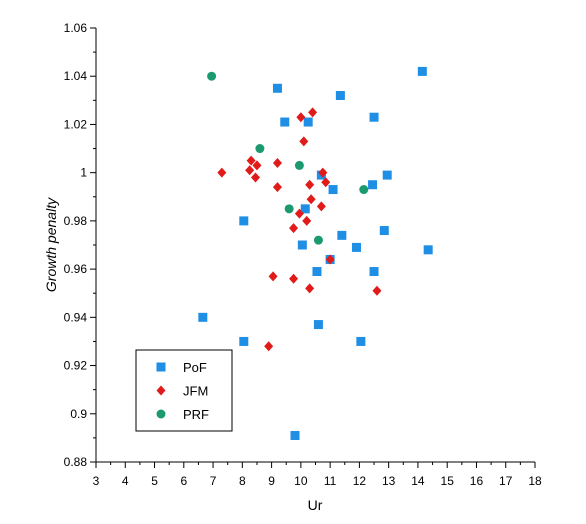 The image size is (586, 524). What do you see at coordinates (301, 481) in the screenshot?
I see `x-tick-label: 10` at bounding box center [301, 481].